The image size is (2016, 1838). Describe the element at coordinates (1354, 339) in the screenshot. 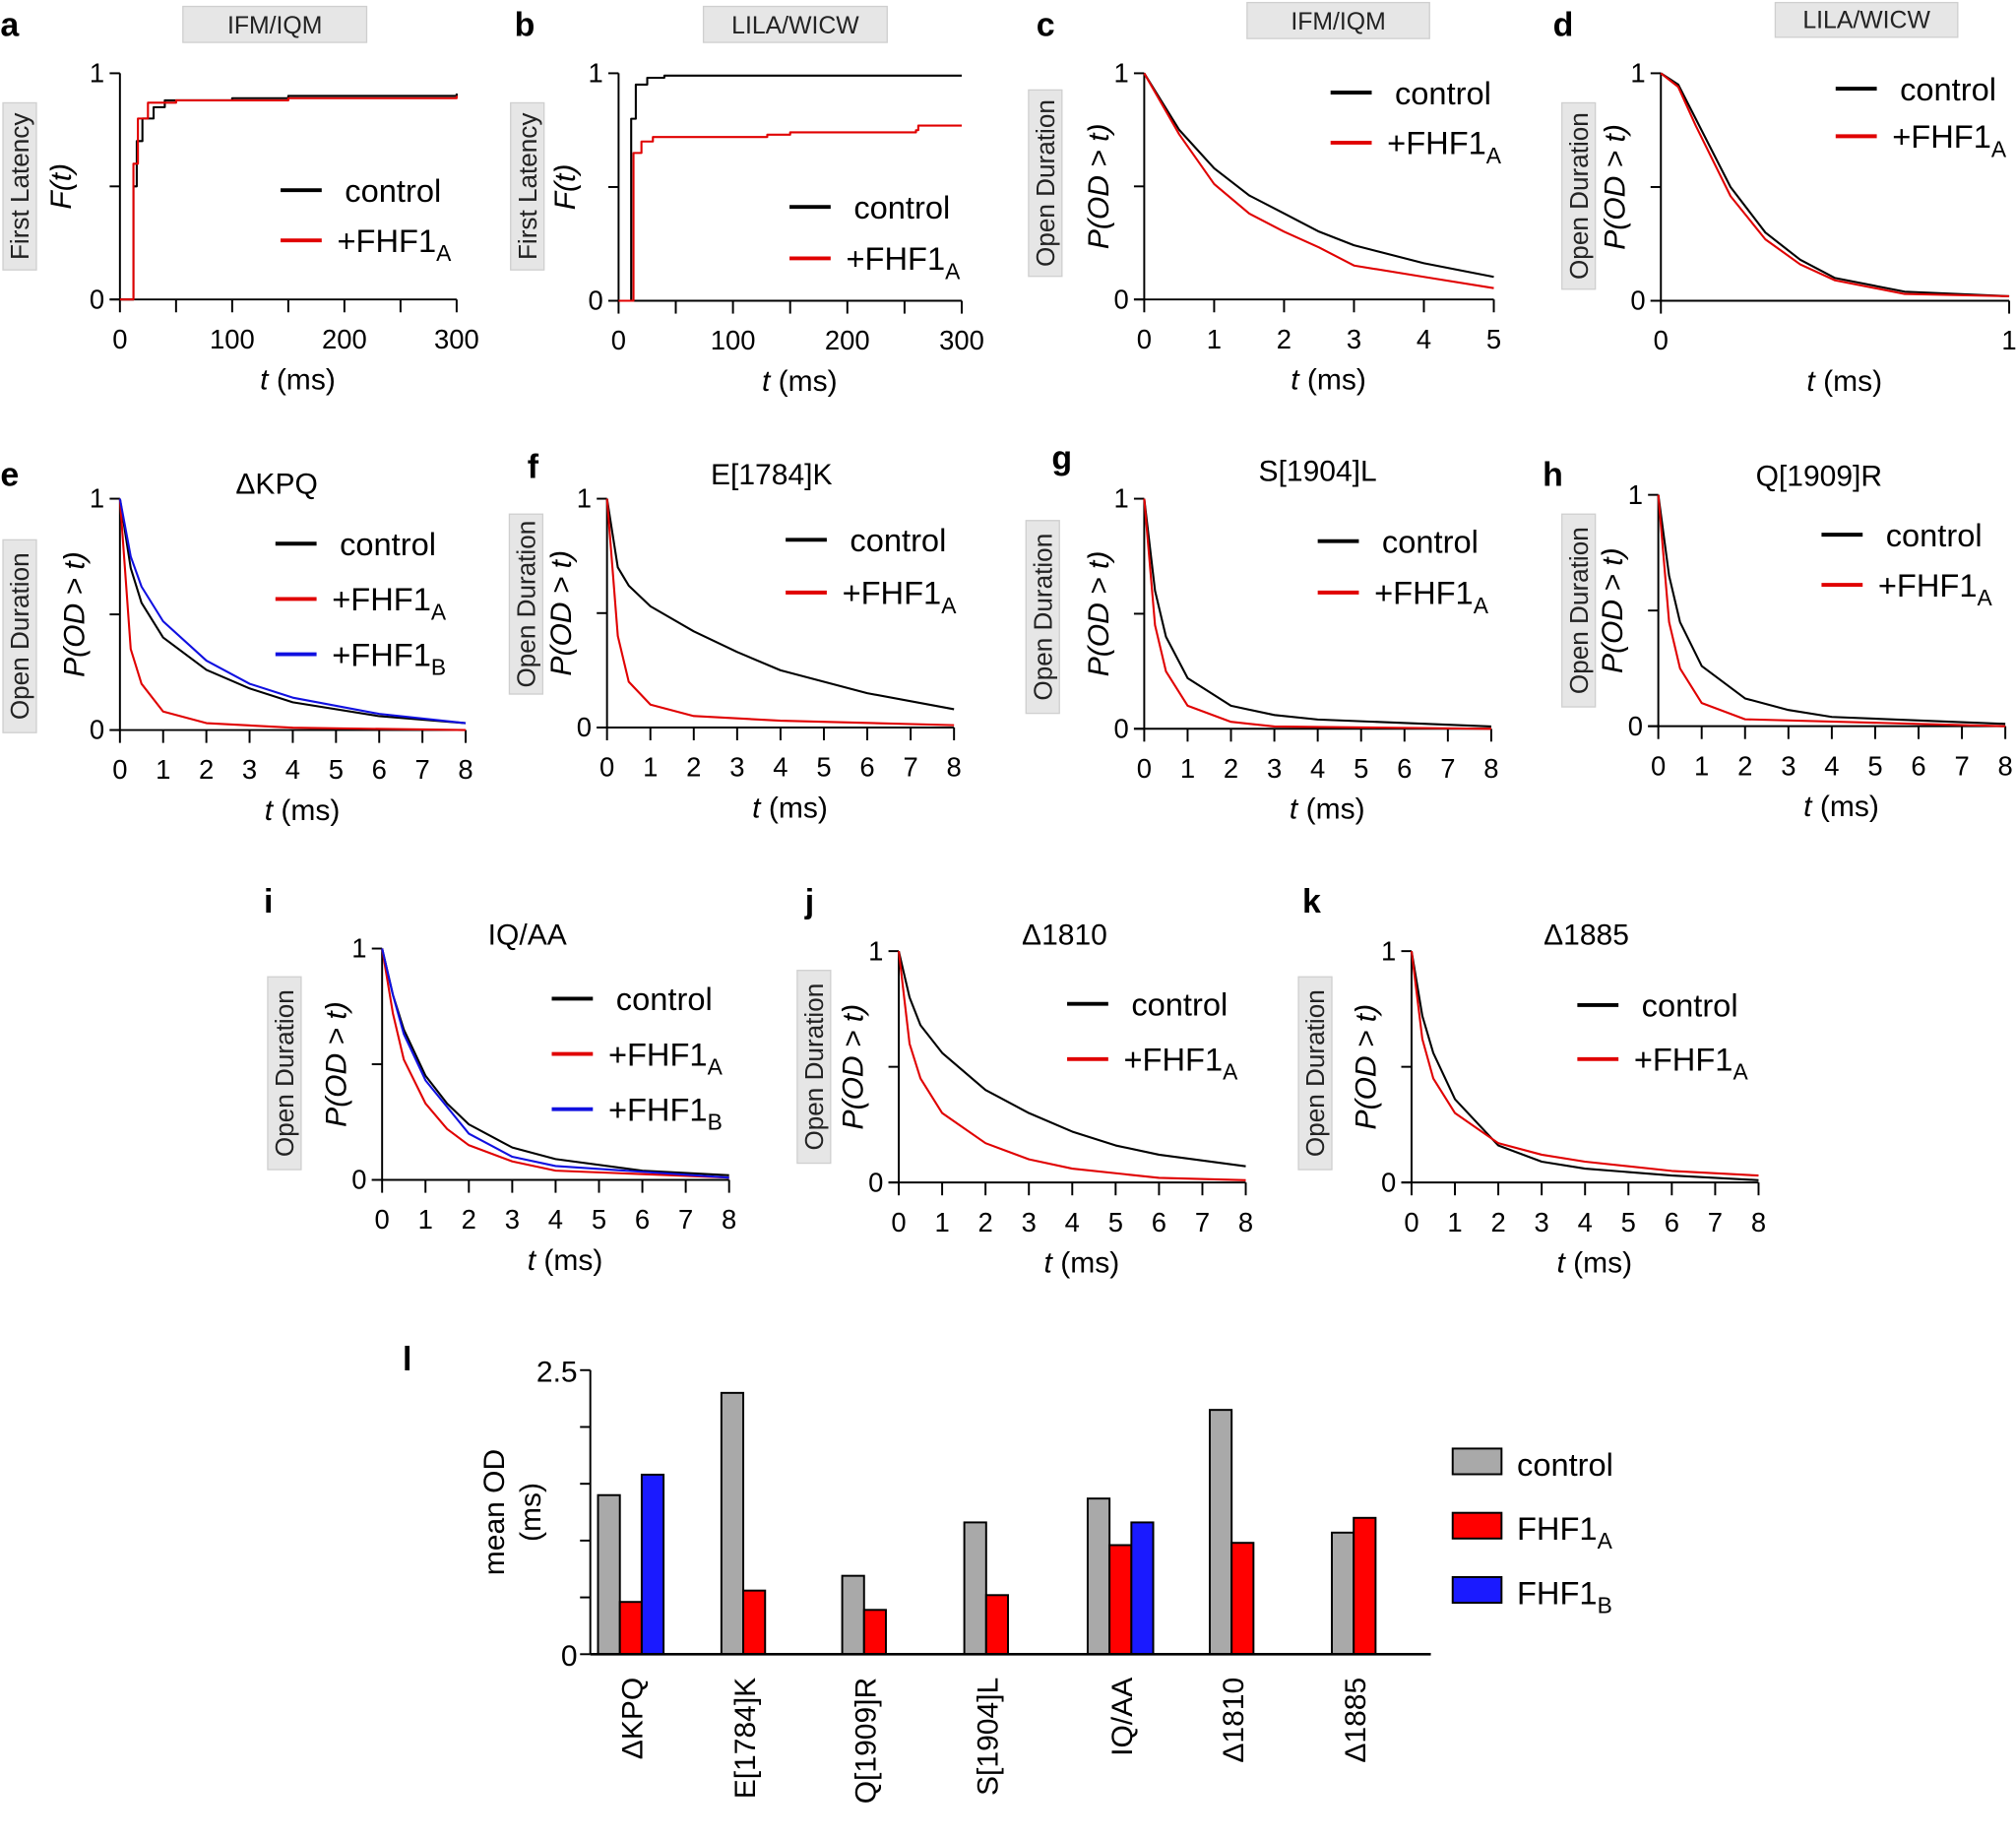

I see `text-part: 3` at that location.